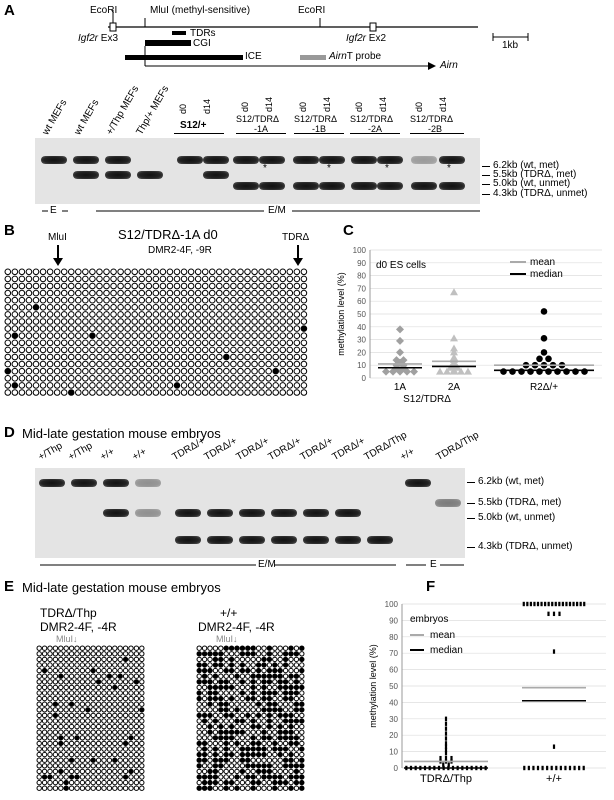 The height and width of the screenshot is (800, 614). What do you see at coordinates (9, 432) in the screenshot?
I see `panel-d-letter: D` at bounding box center [9, 432].